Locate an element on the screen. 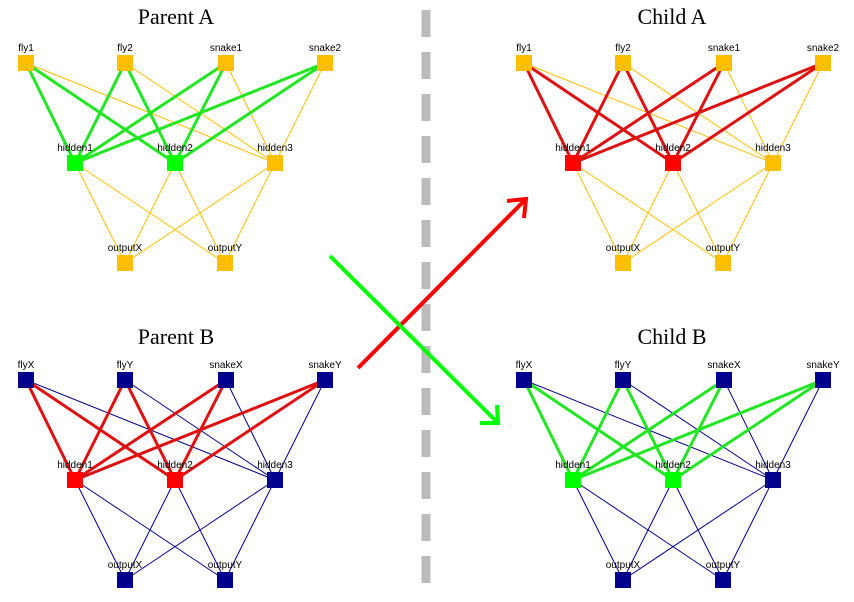 This screenshot has height=602, width=854. parent-a-title: Parent A is located at coordinates (176, 16).